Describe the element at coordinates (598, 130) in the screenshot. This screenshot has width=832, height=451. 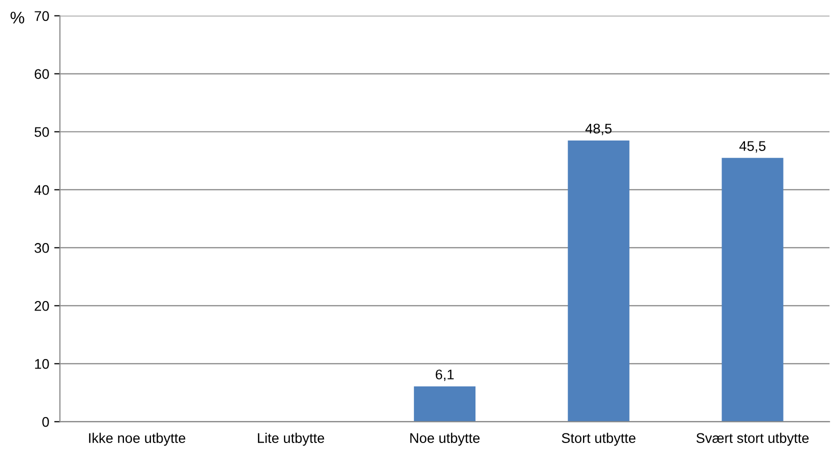
I see `data-label: 48,5` at that location.